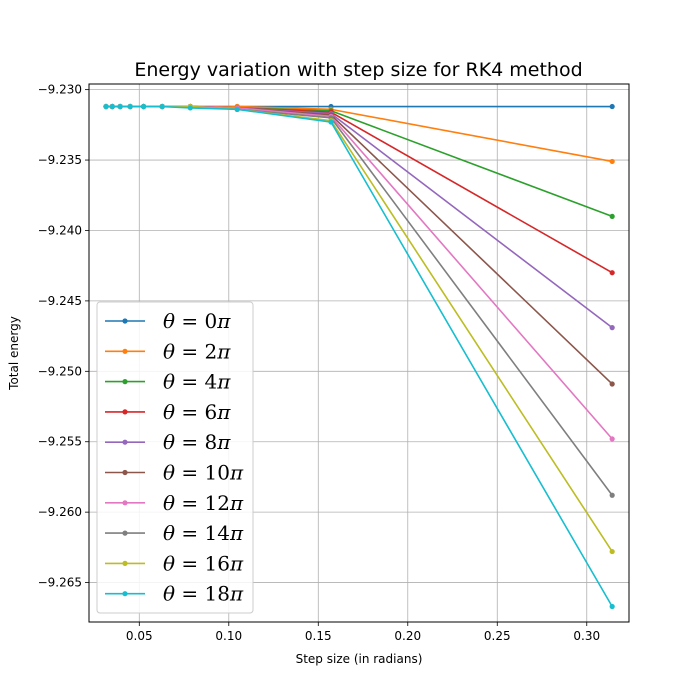 The width and height of the screenshot is (700, 700). I want to click on y-tick-label: −9.235, so click(60, 160).